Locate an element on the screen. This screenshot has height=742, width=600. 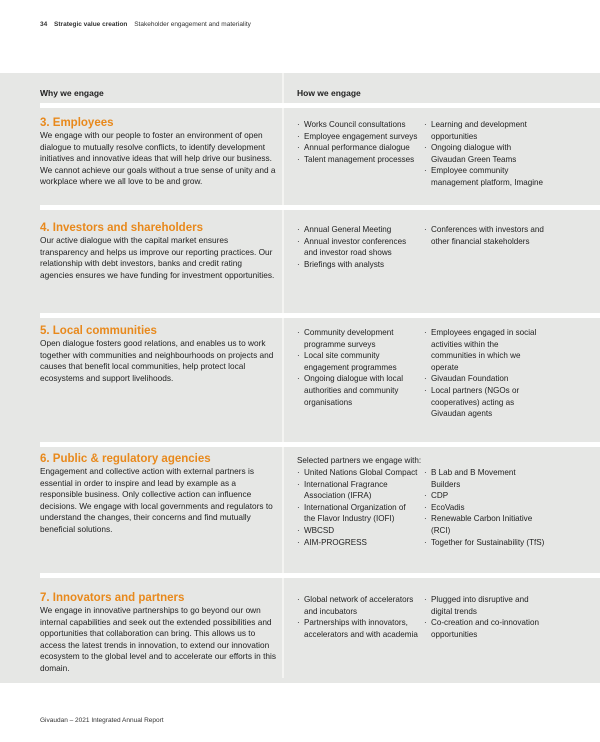
how-header: How we engage is located at coordinates (329, 93).